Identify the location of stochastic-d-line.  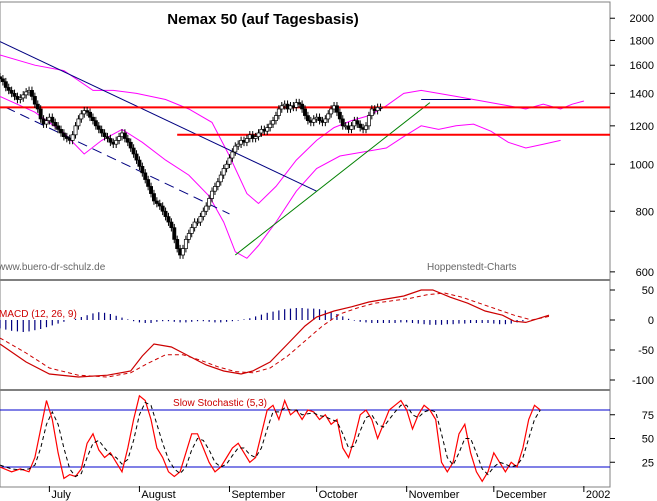
(270, 439).